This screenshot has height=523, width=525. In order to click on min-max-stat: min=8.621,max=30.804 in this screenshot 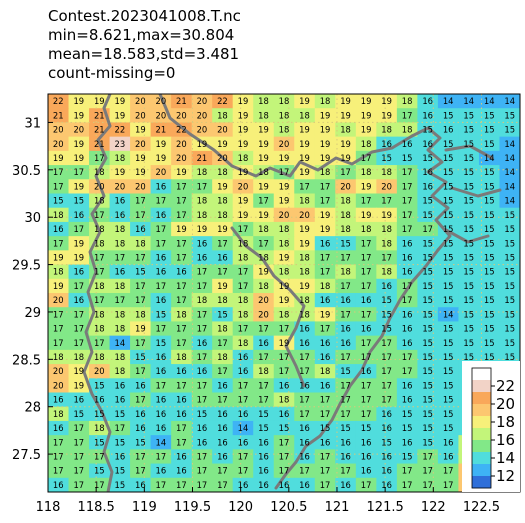, I will do `click(141, 35)`.